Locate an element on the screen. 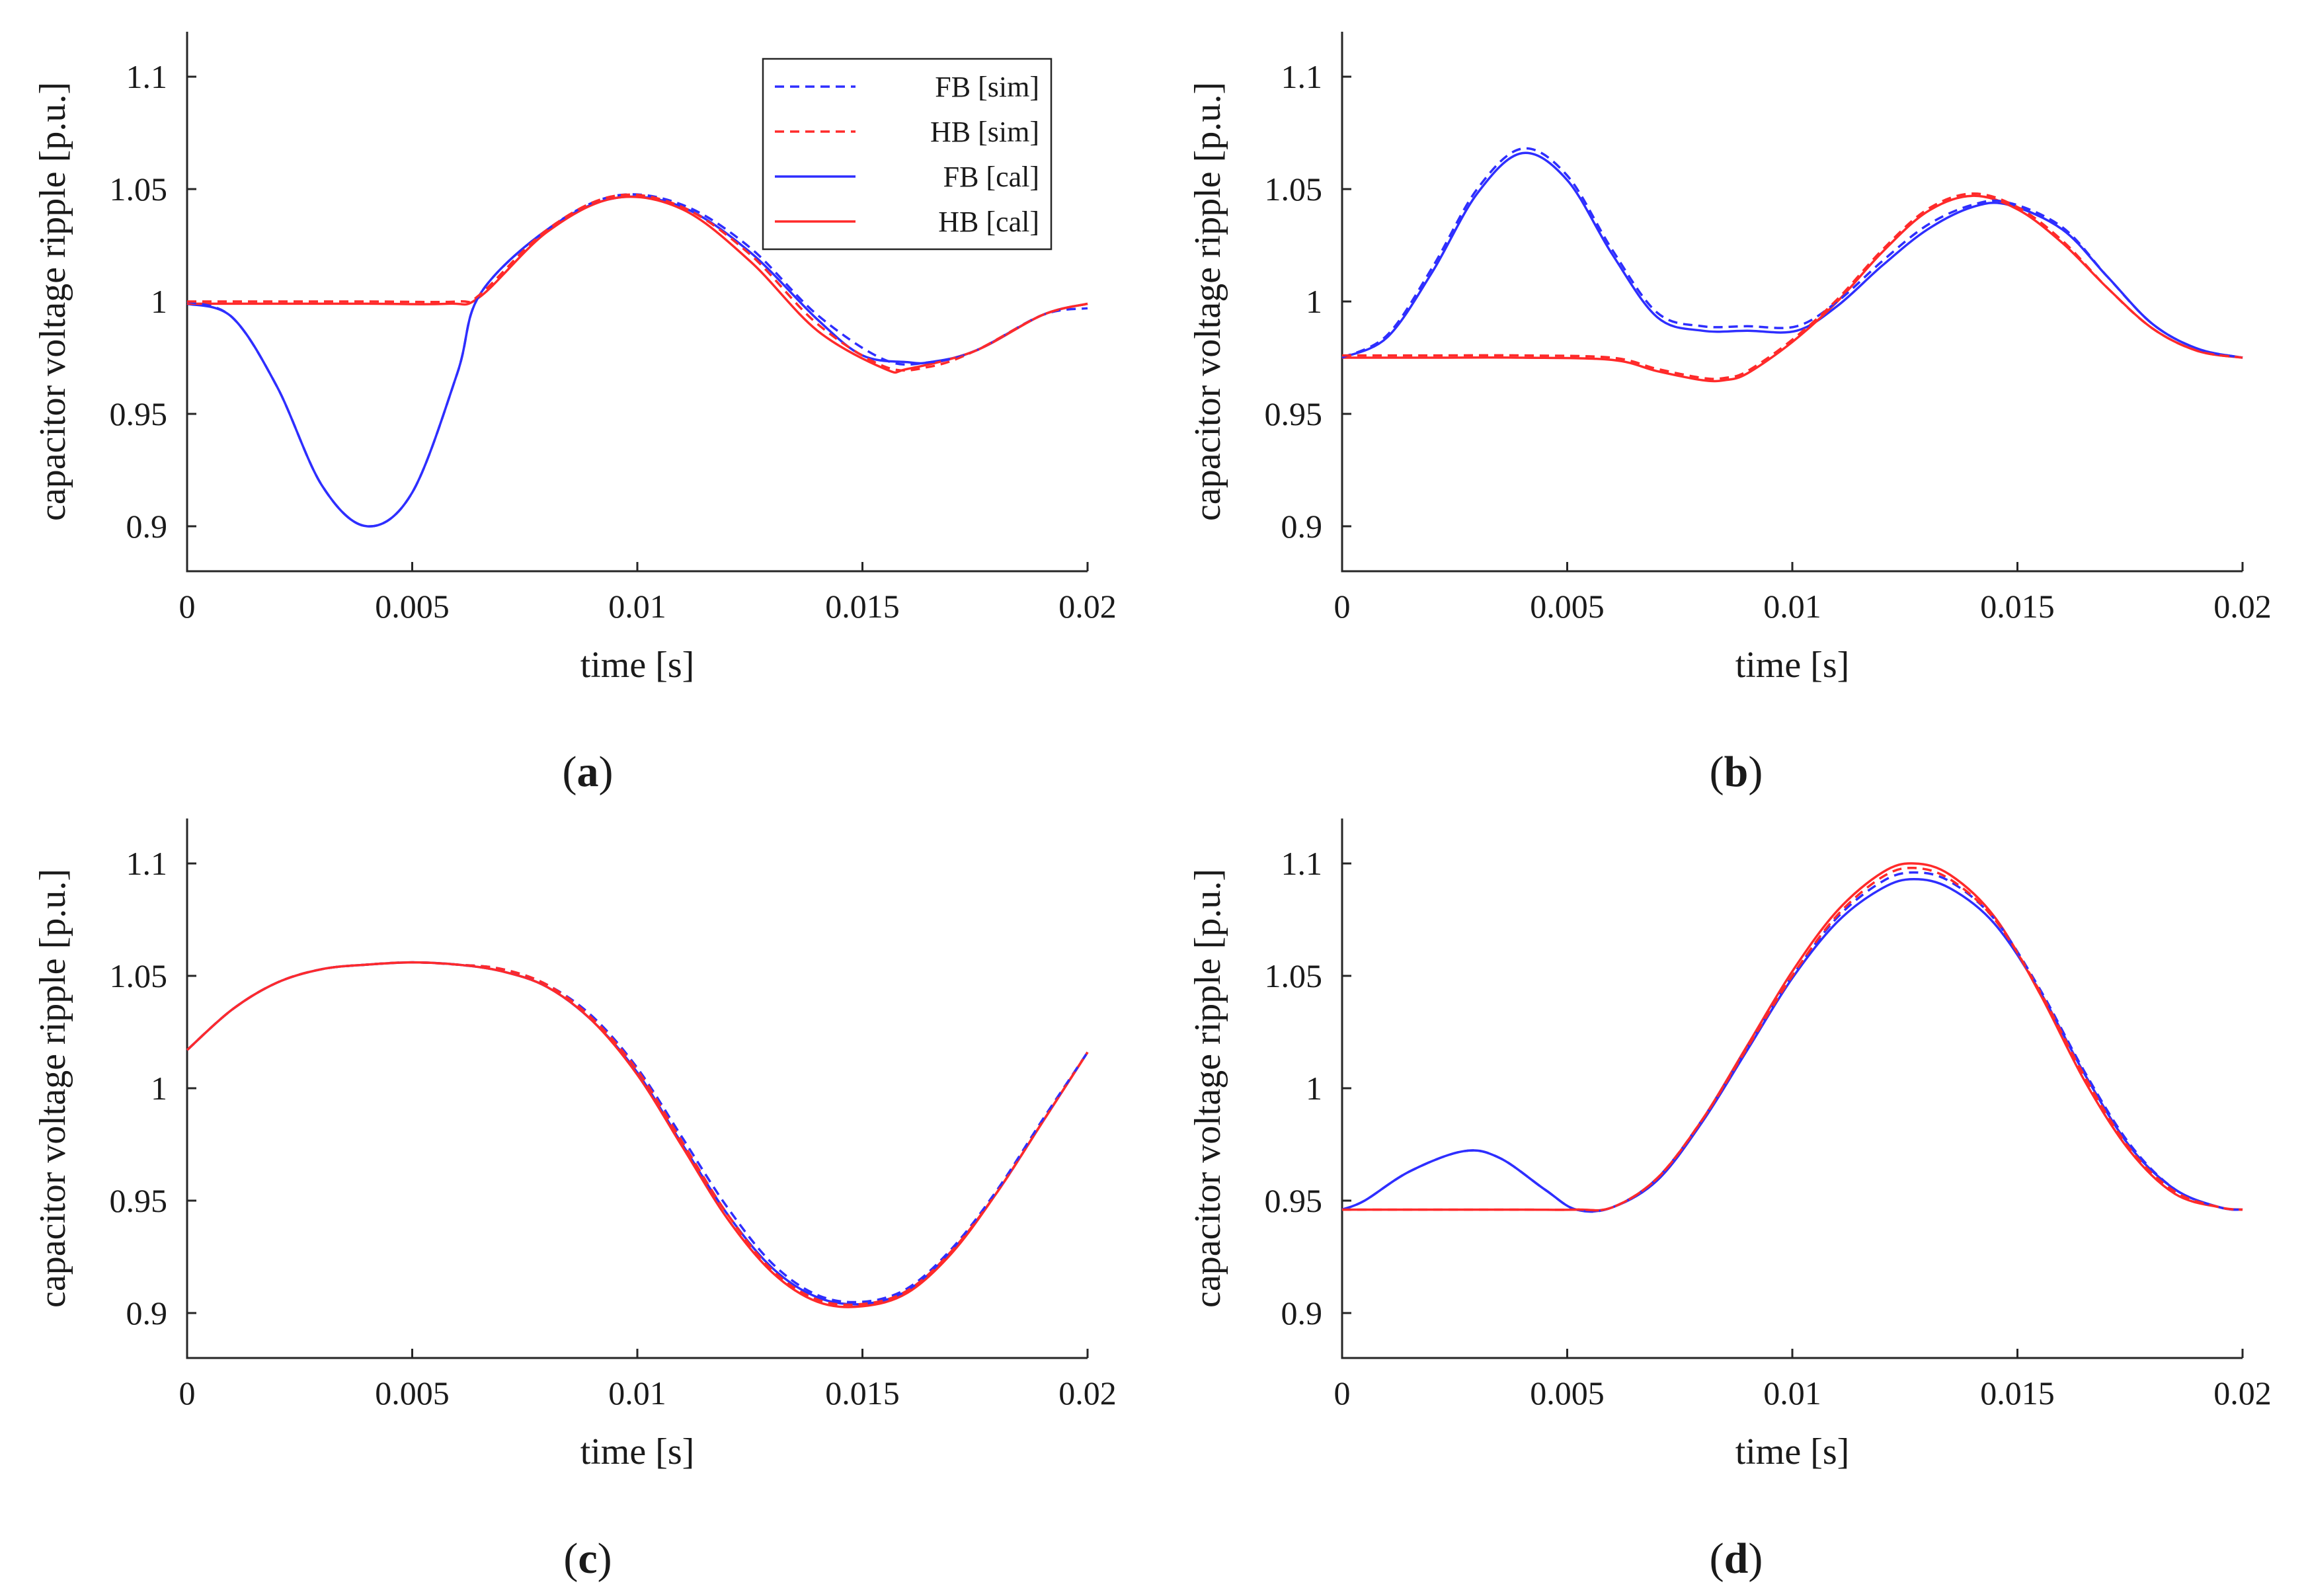 The width and height of the screenshot is (2308, 1596). panel-caption: (d) is located at coordinates (1736, 1559).